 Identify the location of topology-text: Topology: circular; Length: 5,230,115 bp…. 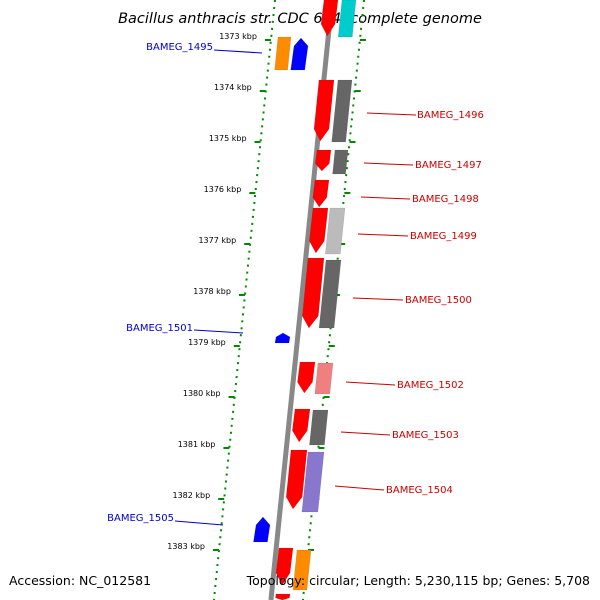
(418, 580).